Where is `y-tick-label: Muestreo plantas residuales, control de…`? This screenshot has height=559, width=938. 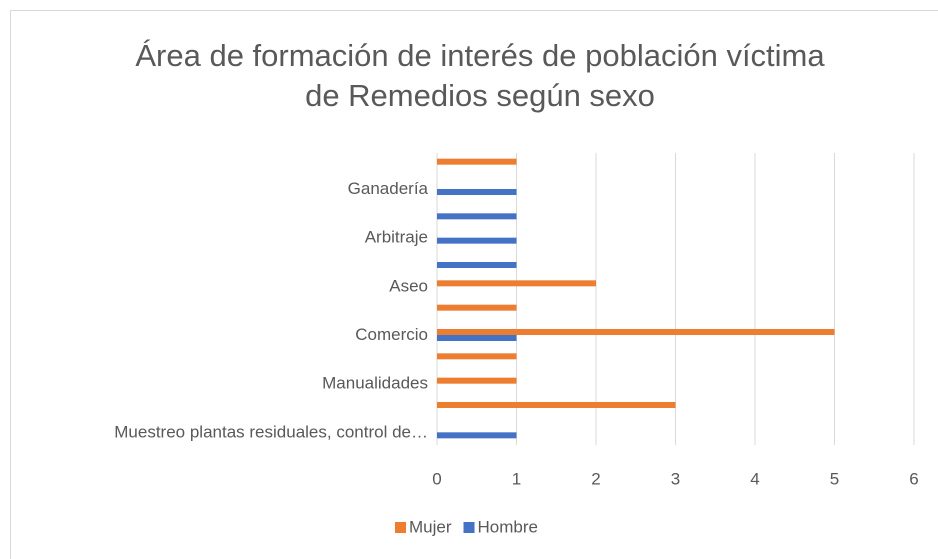
y-tick-label: Muestreo plantas residuales, control de… is located at coordinates (271, 431).